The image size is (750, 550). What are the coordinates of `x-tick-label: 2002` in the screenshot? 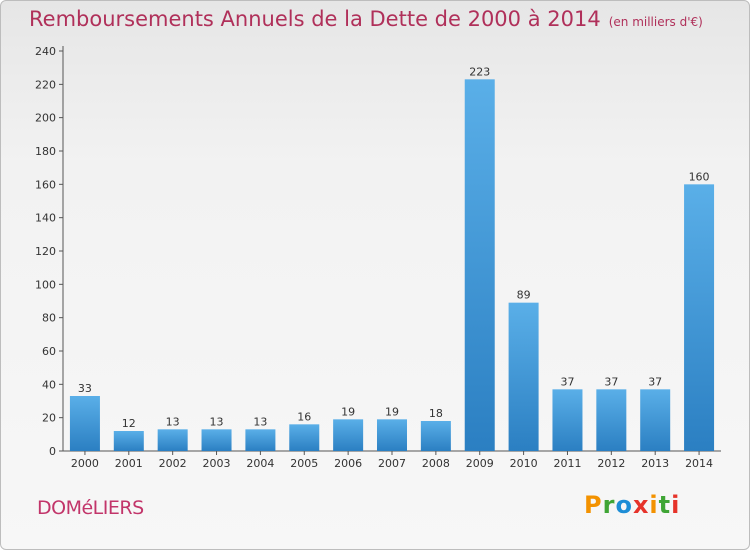 It's located at (173, 463).